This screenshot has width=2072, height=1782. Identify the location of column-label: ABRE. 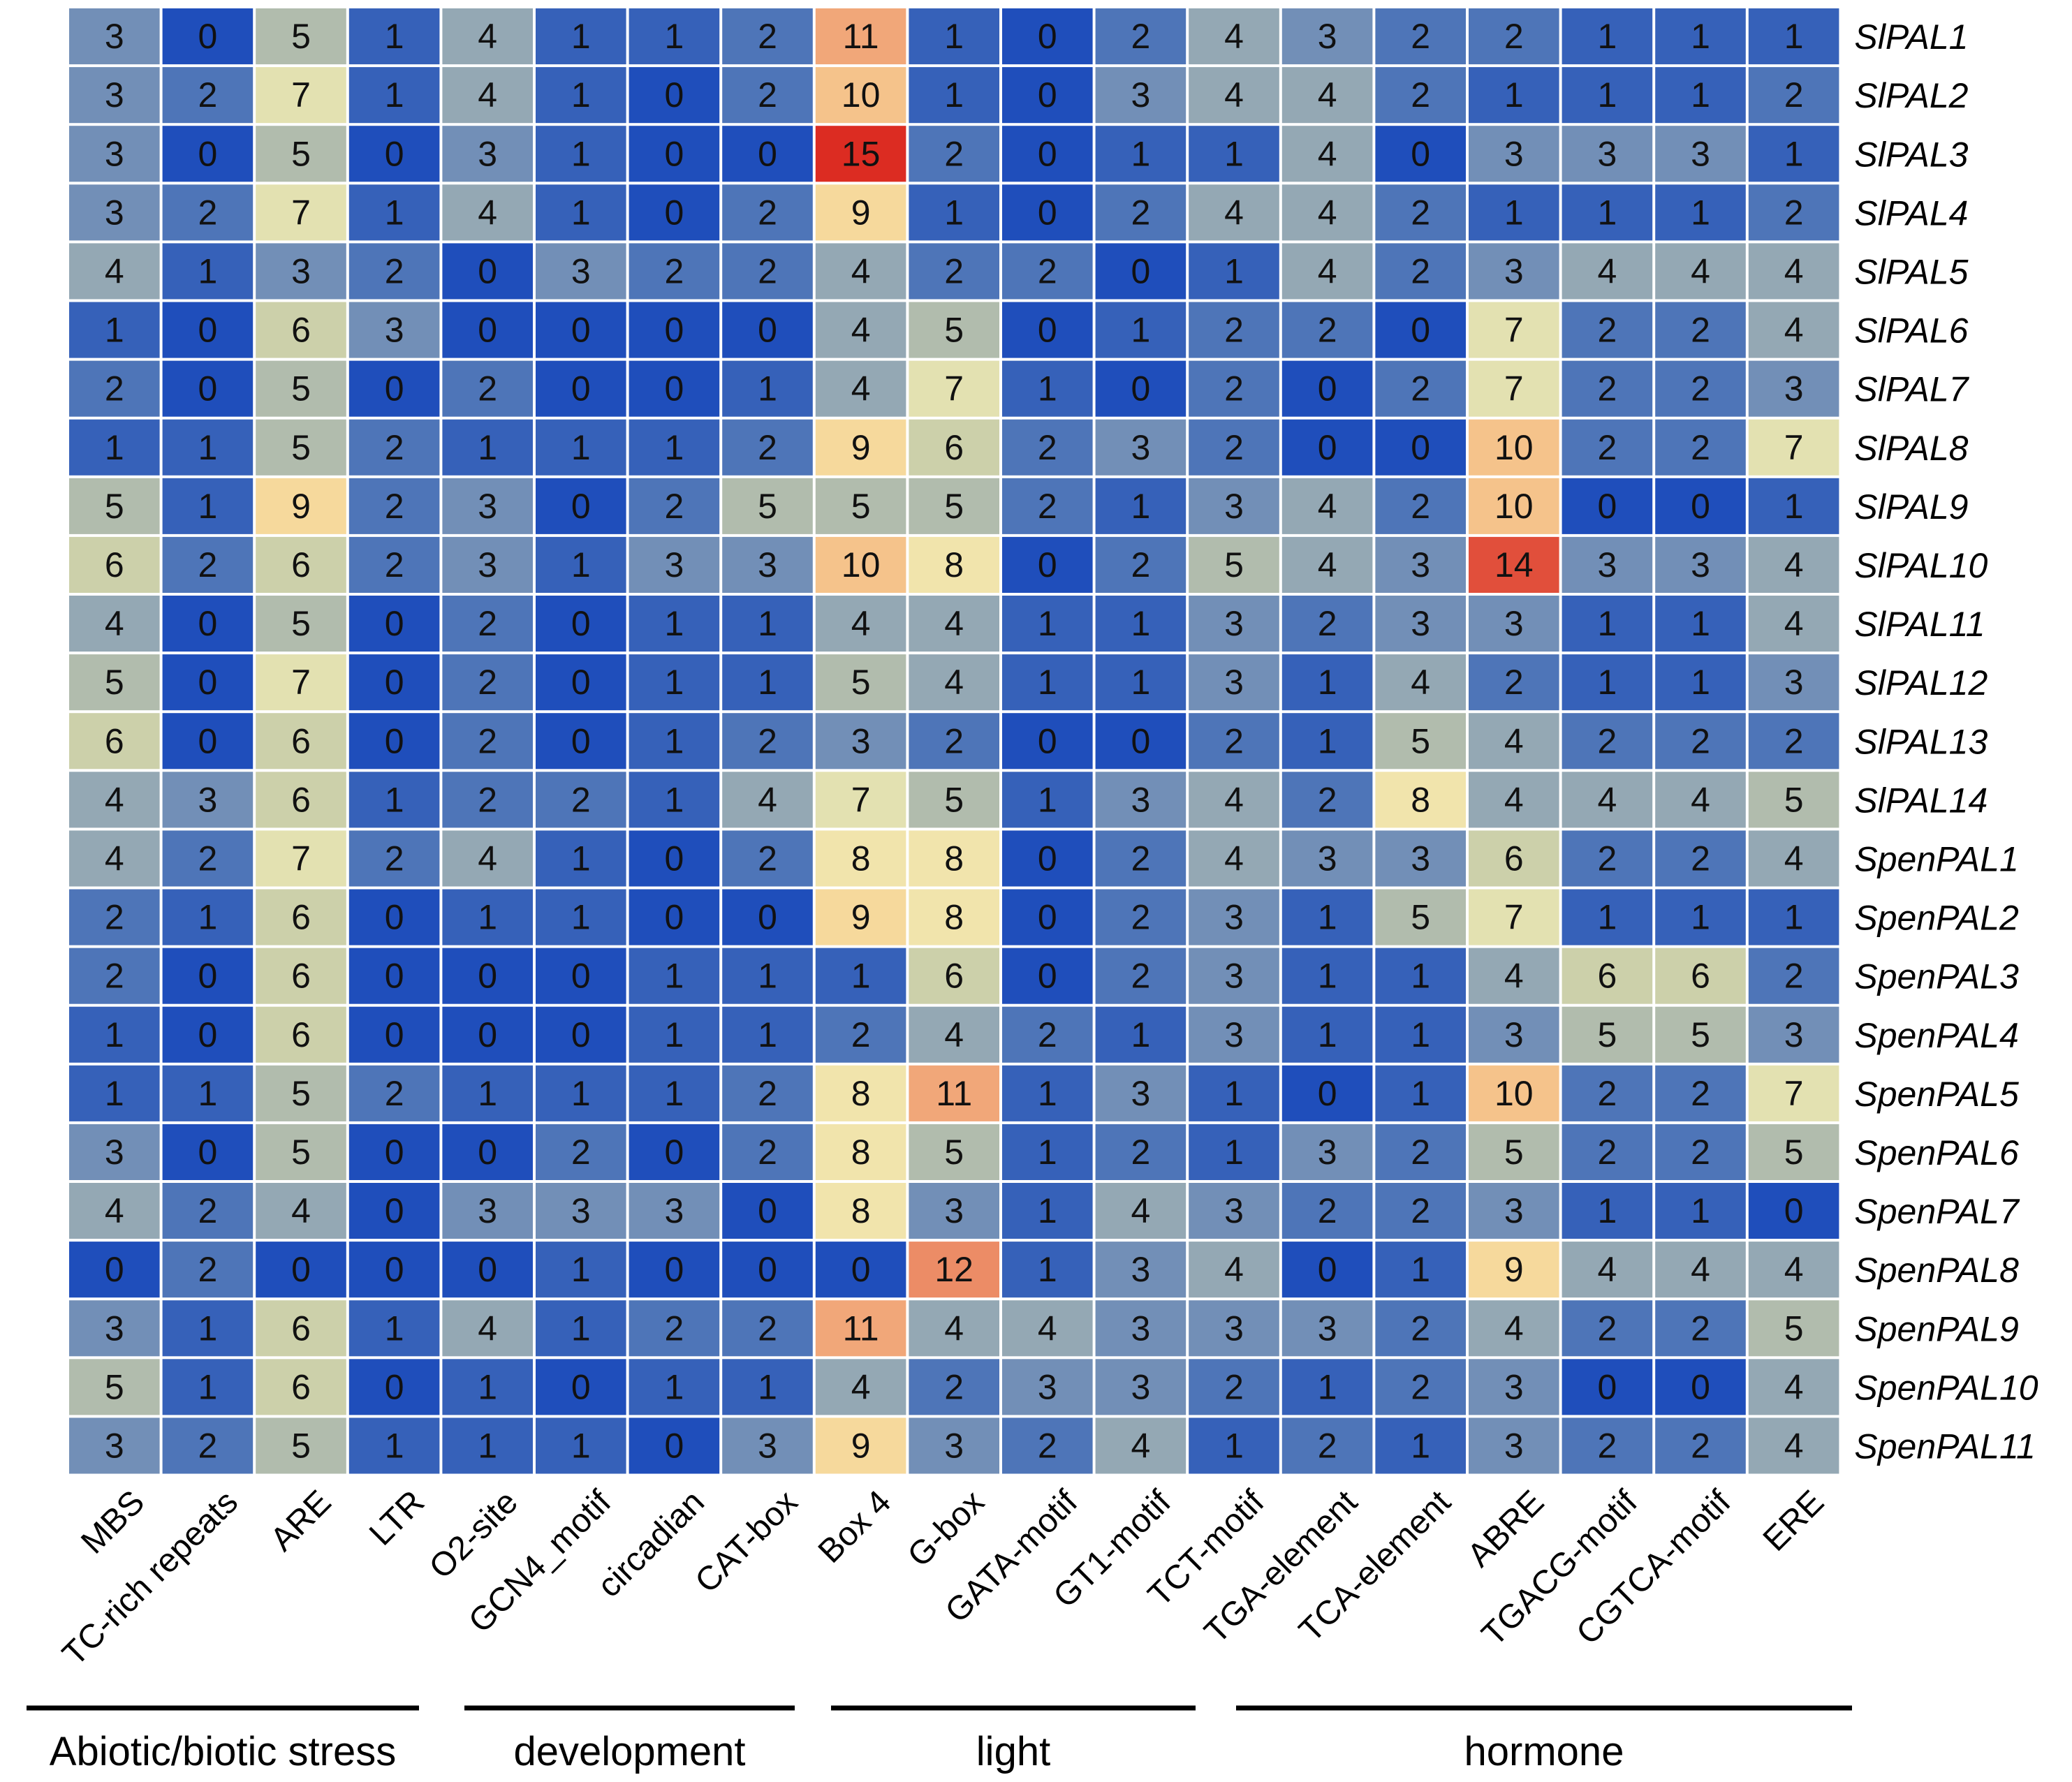
(1505, 1529).